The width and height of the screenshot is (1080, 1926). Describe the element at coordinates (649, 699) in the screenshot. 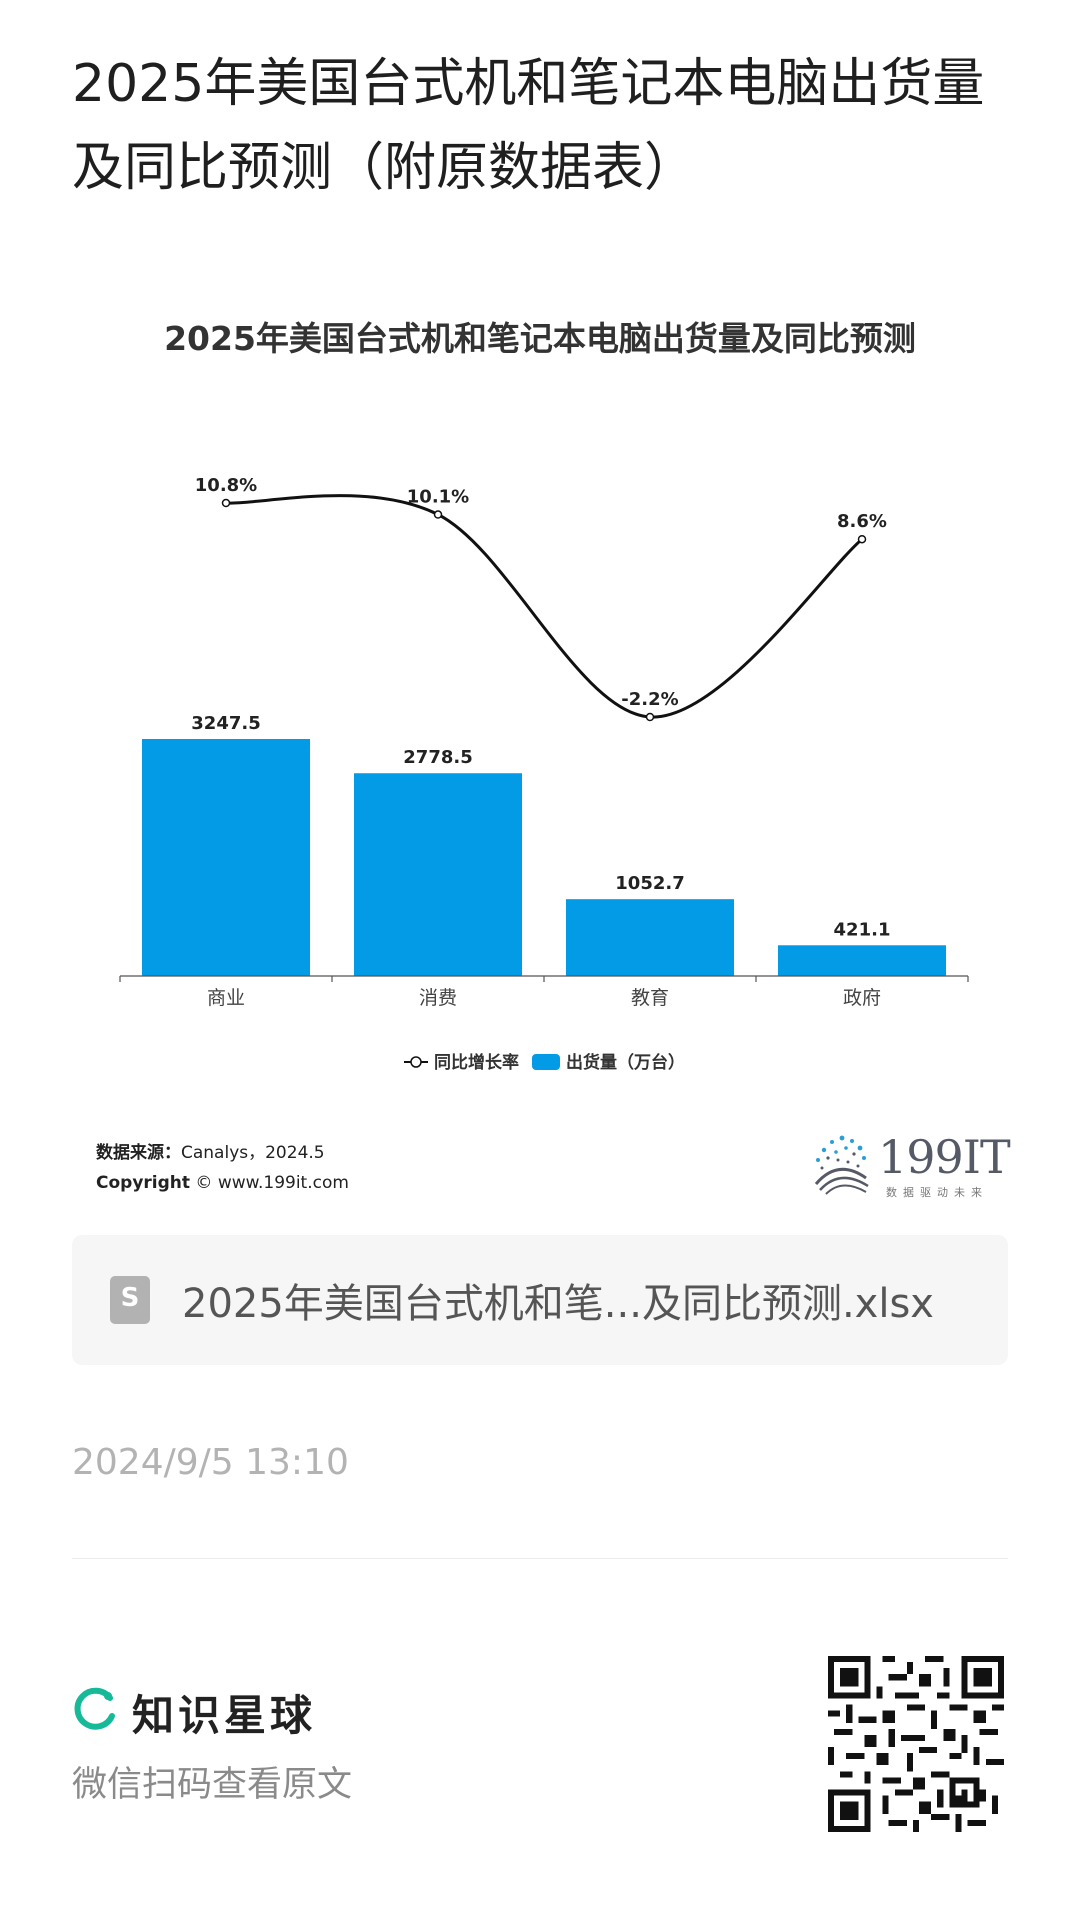

I see `line-label-2: -2.2%` at that location.